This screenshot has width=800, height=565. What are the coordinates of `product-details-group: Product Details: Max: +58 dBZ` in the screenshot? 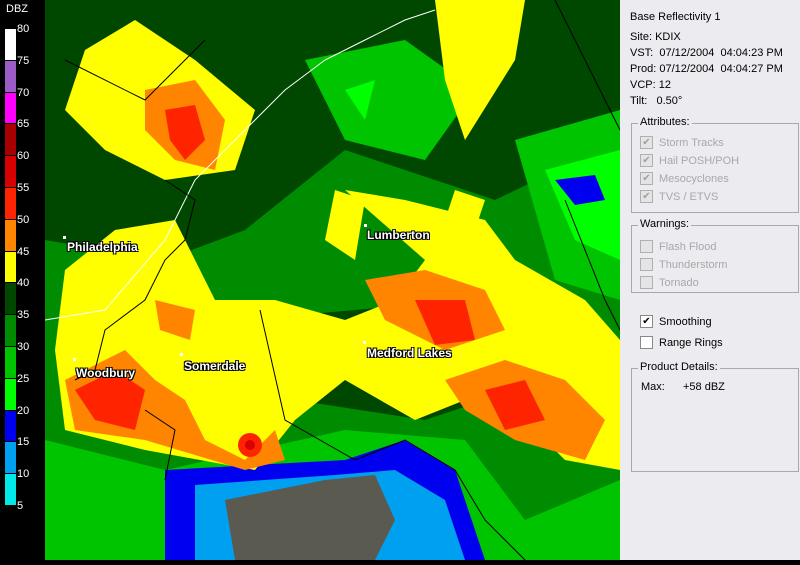 It's located at (715, 416).